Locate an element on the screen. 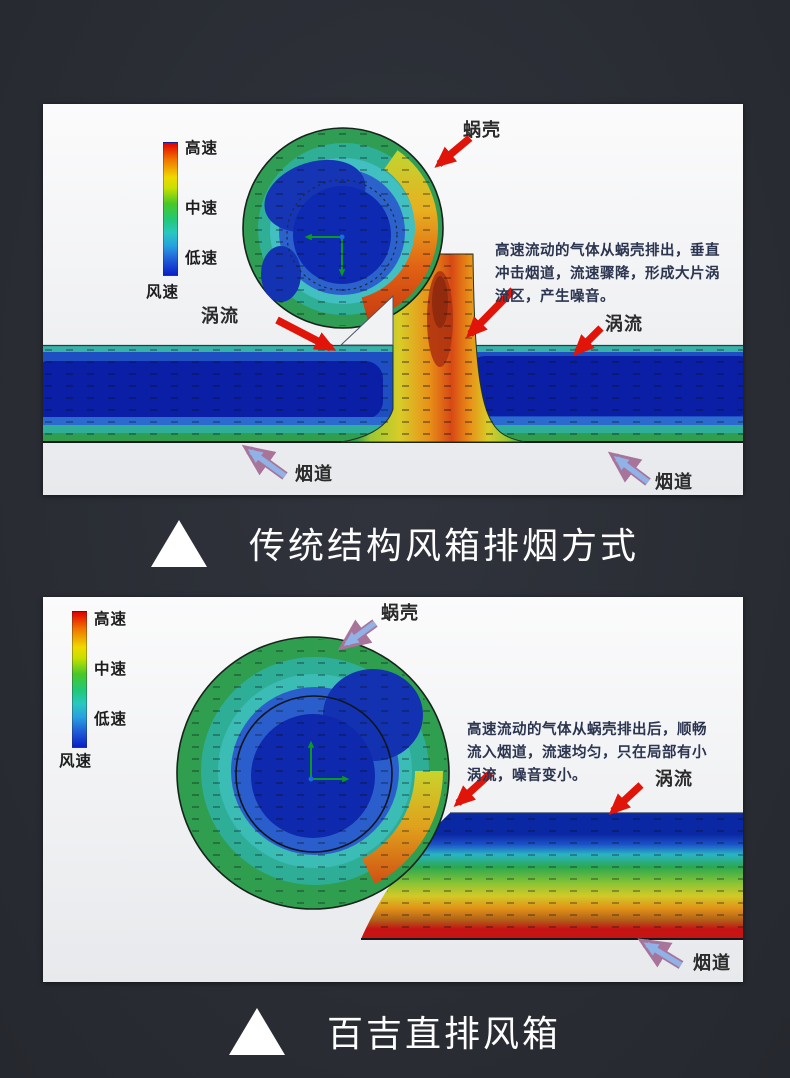  note-line: 流入烟道，流速均匀，只在局部有小 is located at coordinates (587, 753).